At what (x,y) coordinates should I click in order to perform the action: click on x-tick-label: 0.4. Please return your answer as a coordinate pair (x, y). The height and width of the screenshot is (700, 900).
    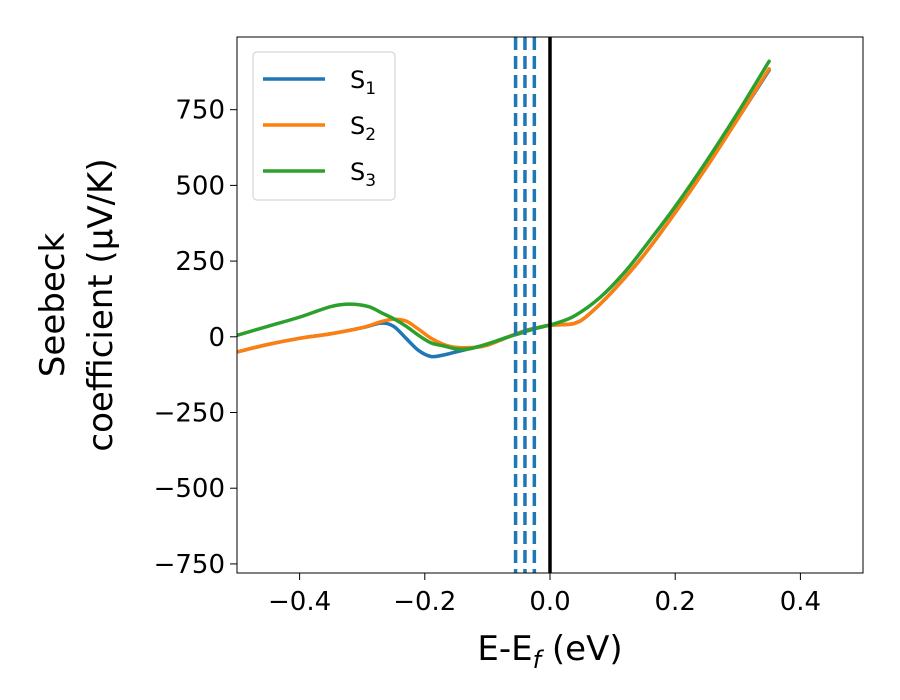
    Looking at the image, I should click on (800, 602).